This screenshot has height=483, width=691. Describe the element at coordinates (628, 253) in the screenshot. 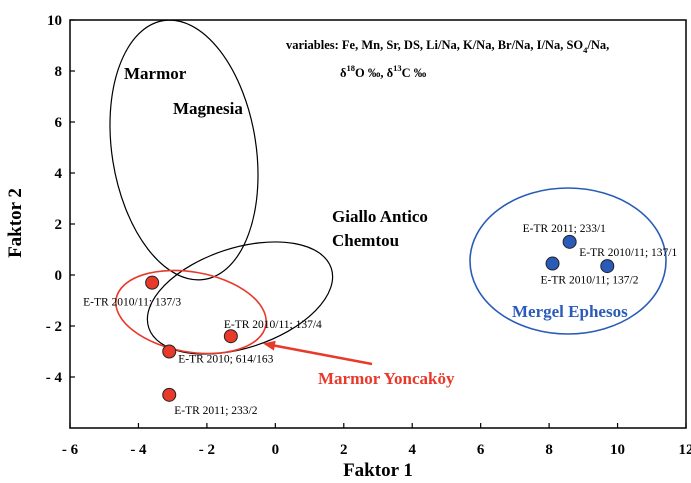

I see `point-label: E-TR 2010/11; 137/1` at that location.